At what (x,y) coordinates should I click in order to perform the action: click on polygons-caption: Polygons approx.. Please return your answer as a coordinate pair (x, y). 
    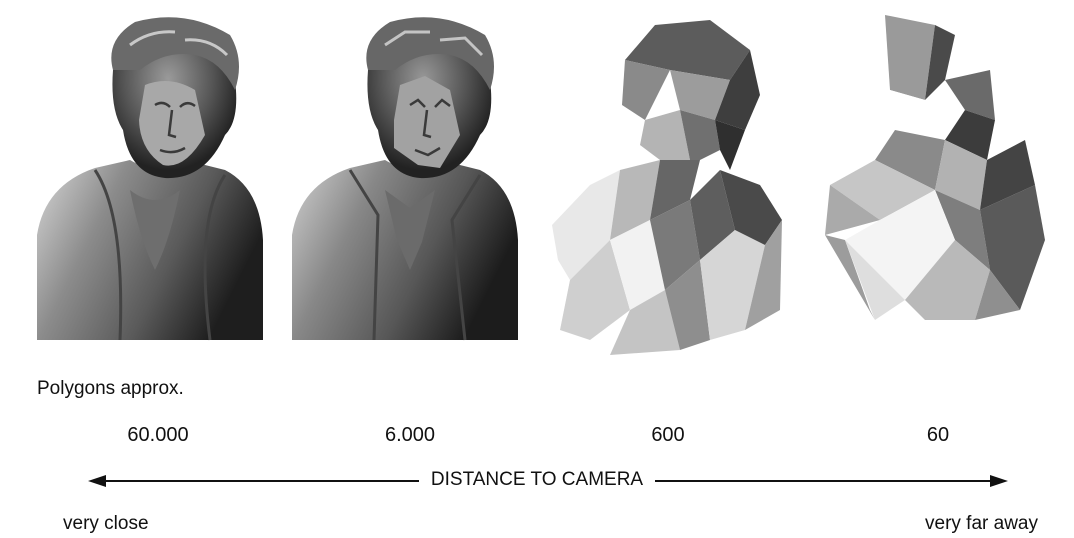
    Looking at the image, I should click on (110, 388).